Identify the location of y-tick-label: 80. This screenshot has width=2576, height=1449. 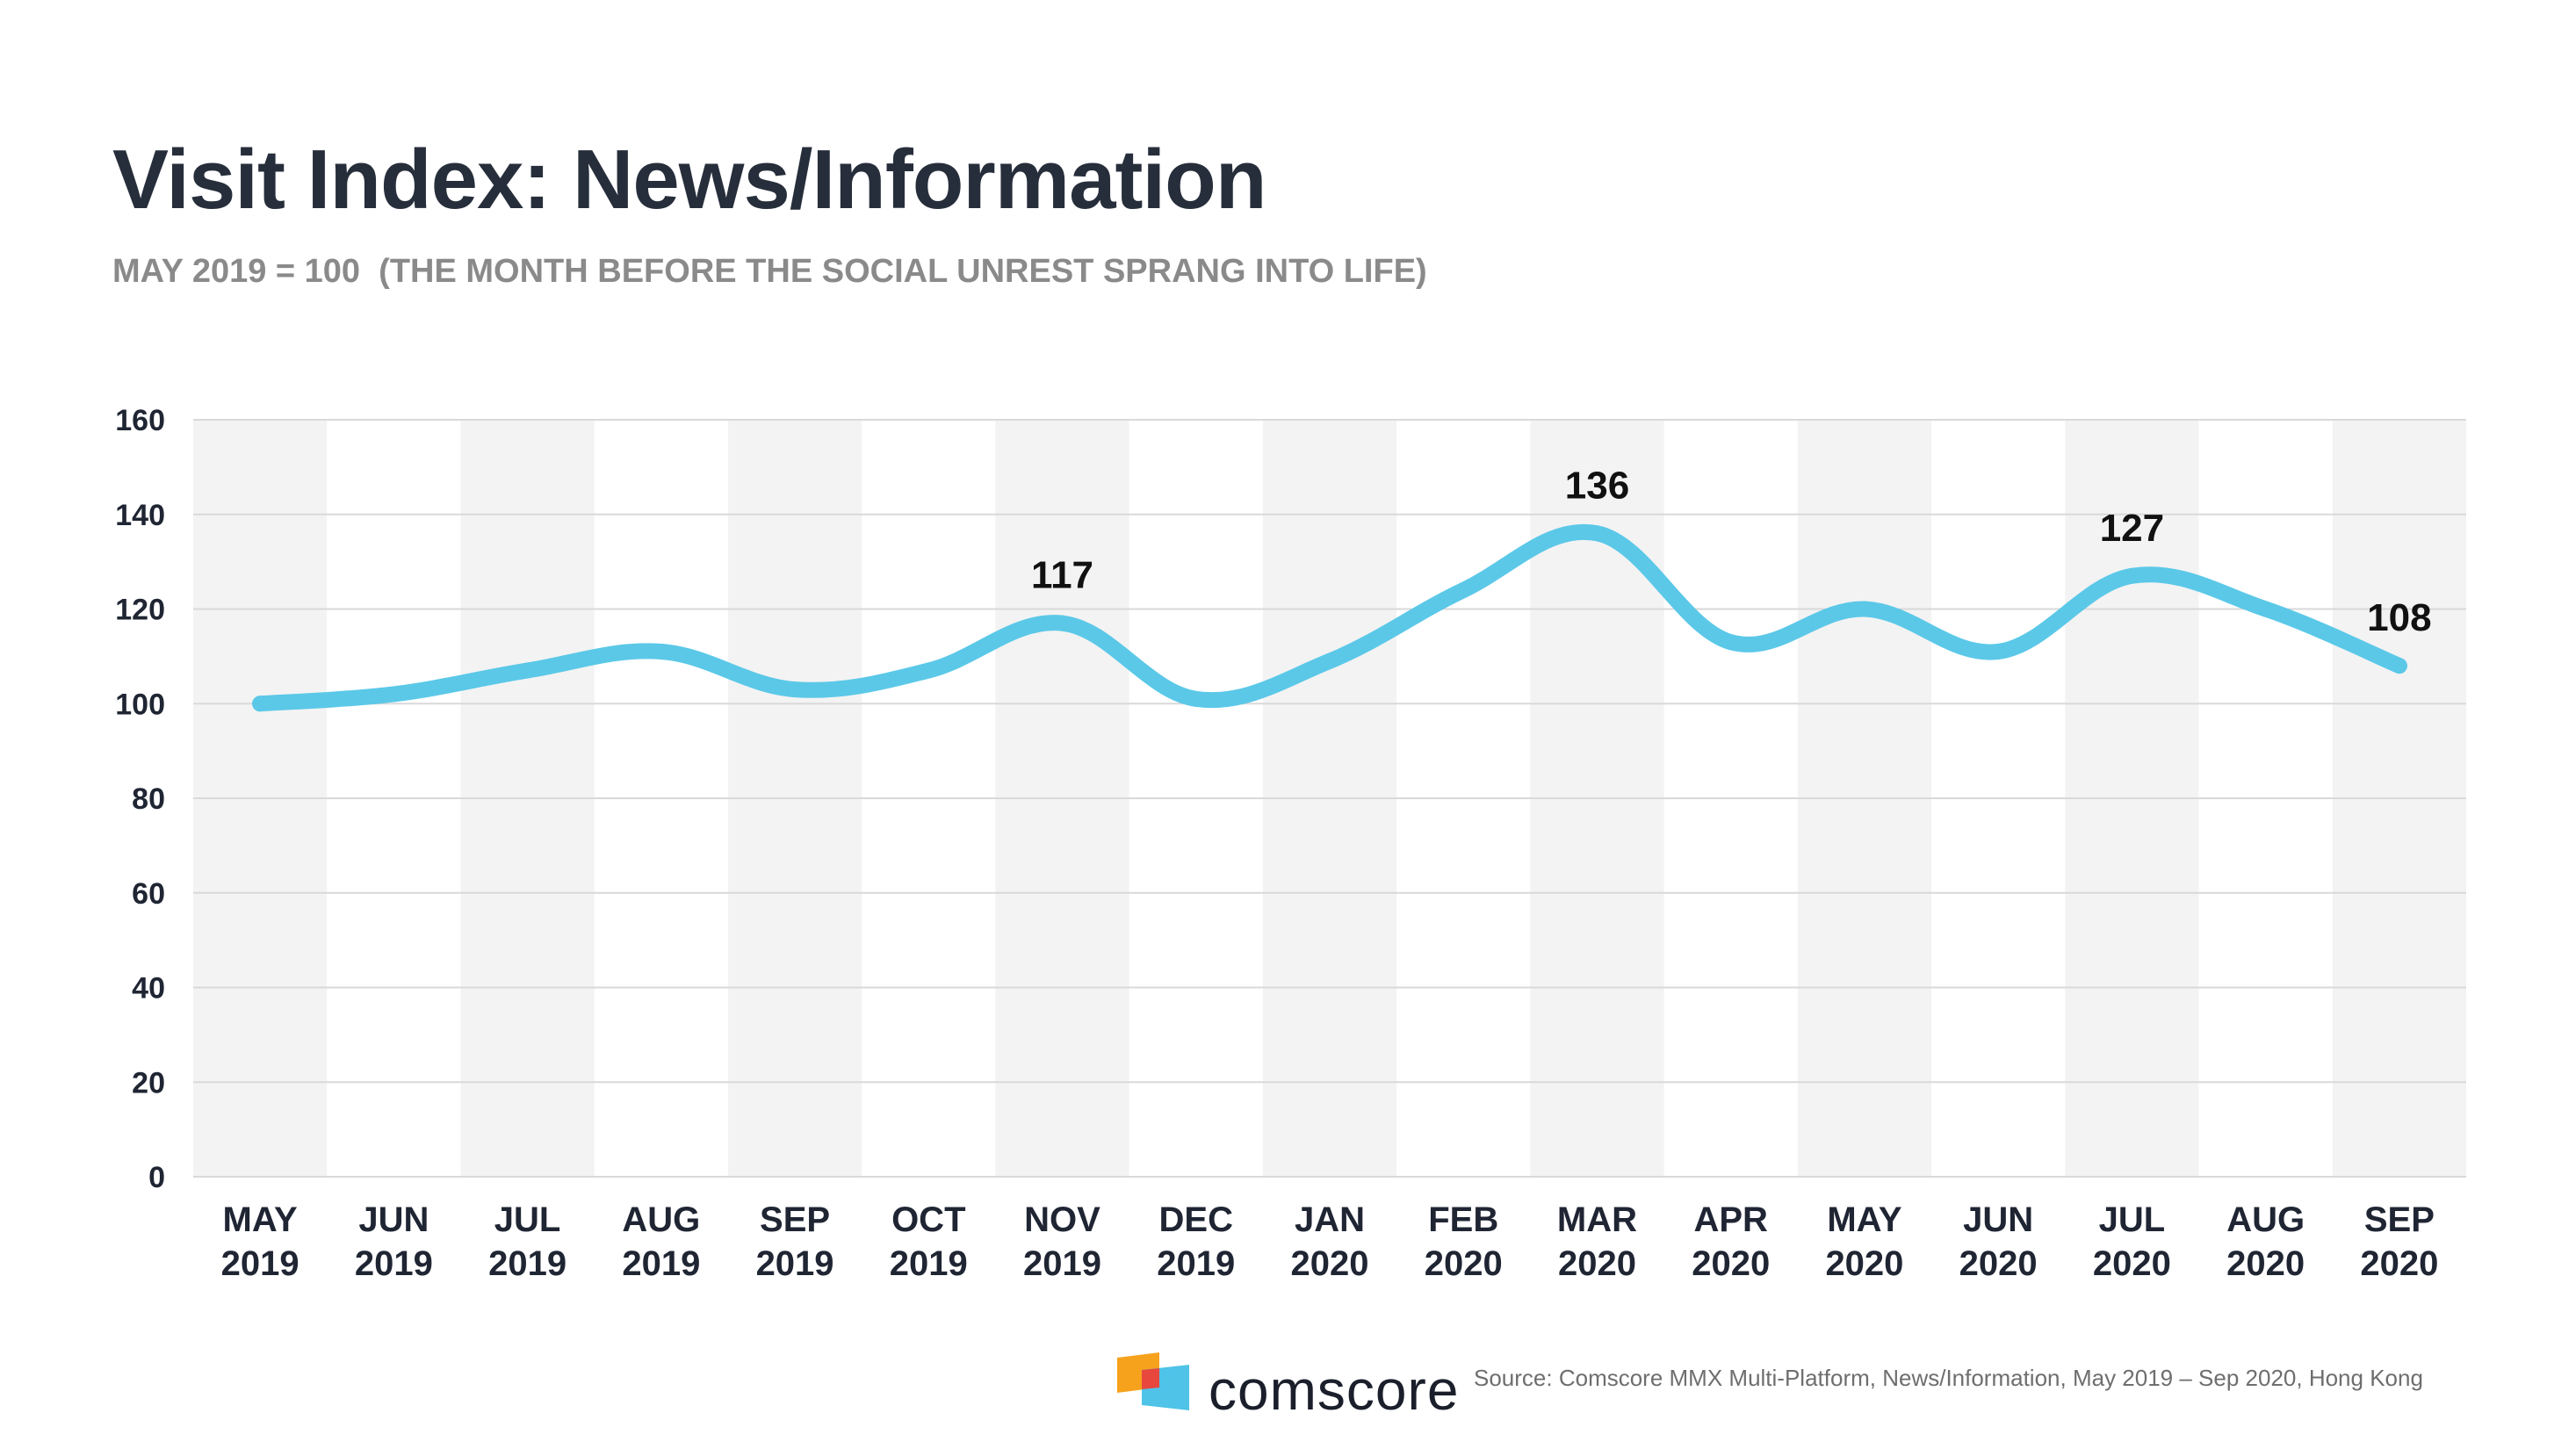
(148, 799).